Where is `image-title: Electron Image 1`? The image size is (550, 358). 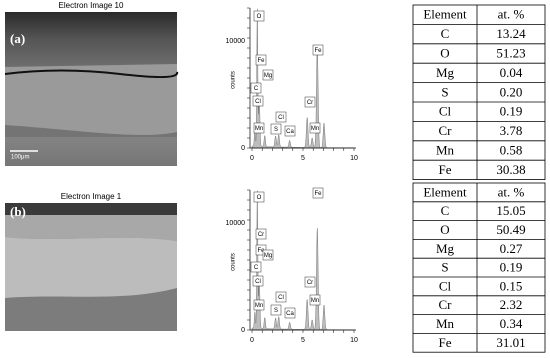 image-title: Electron Image 1 is located at coordinates (91, 196).